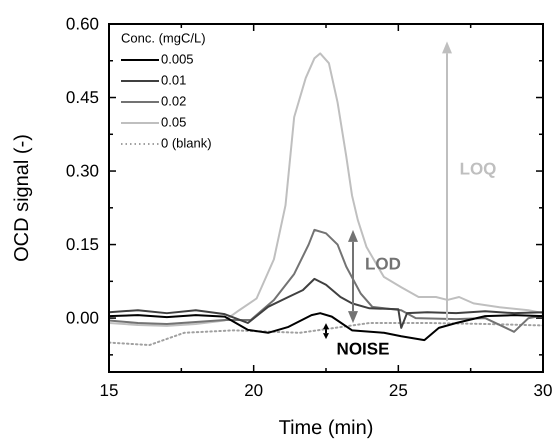  I want to click on line-series, so click(326, 303).